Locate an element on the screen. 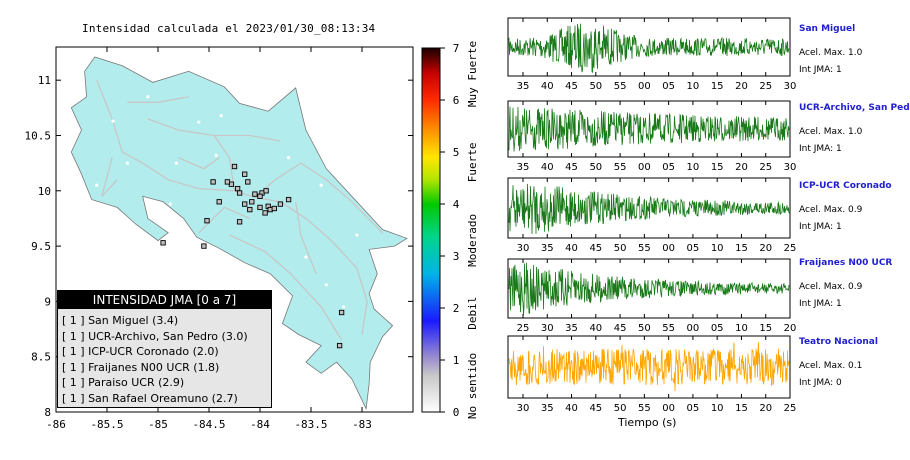 Image resolution: width=910 pixels, height=460 pixels. trace-tick-label-2-5: 55 is located at coordinates (644, 248).